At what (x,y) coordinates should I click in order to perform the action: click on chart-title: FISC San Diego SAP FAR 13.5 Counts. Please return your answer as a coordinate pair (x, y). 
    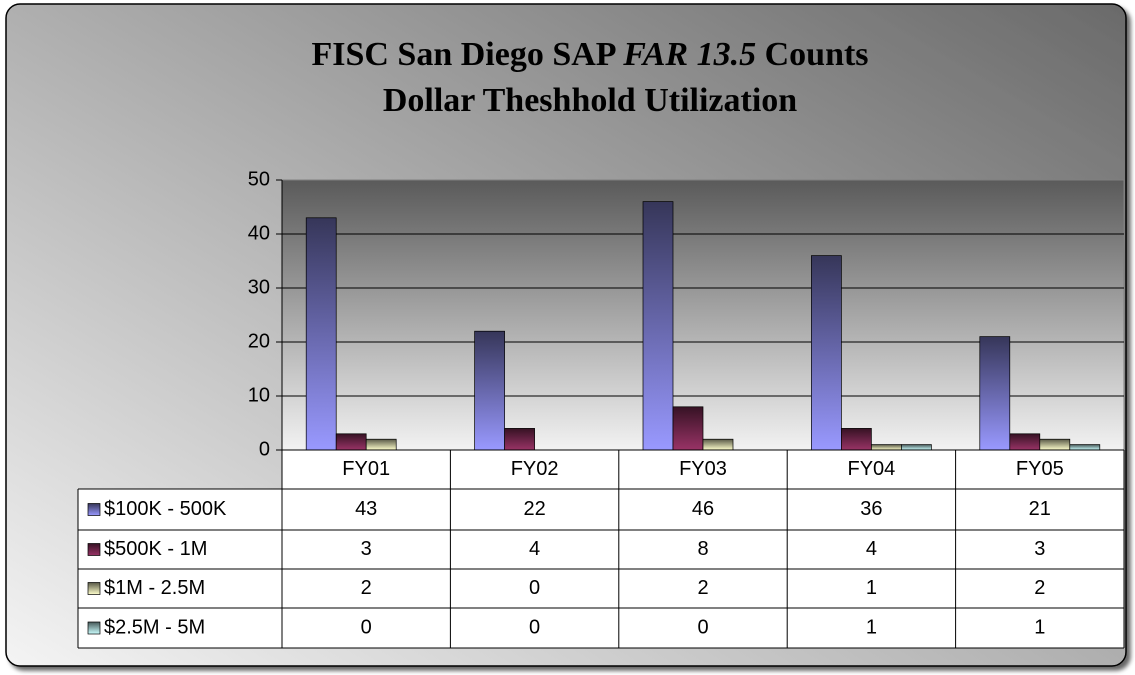
    Looking at the image, I should click on (589, 54).